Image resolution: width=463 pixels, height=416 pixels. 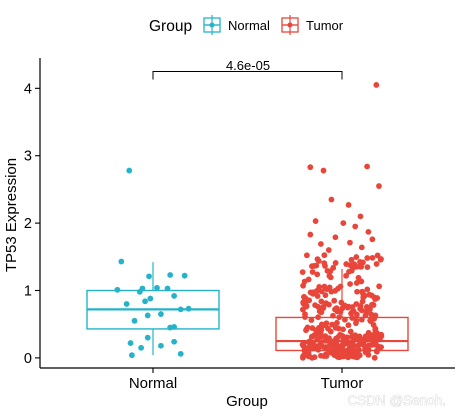 I want to click on y-tick-label: 1, so click(x=28, y=292).